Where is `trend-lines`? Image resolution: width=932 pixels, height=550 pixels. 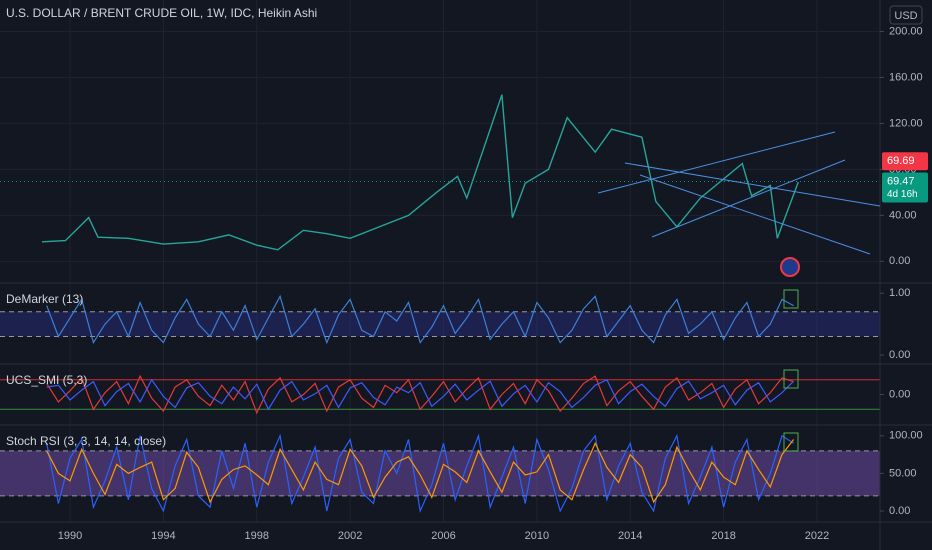 trend-lines is located at coordinates (739, 193).